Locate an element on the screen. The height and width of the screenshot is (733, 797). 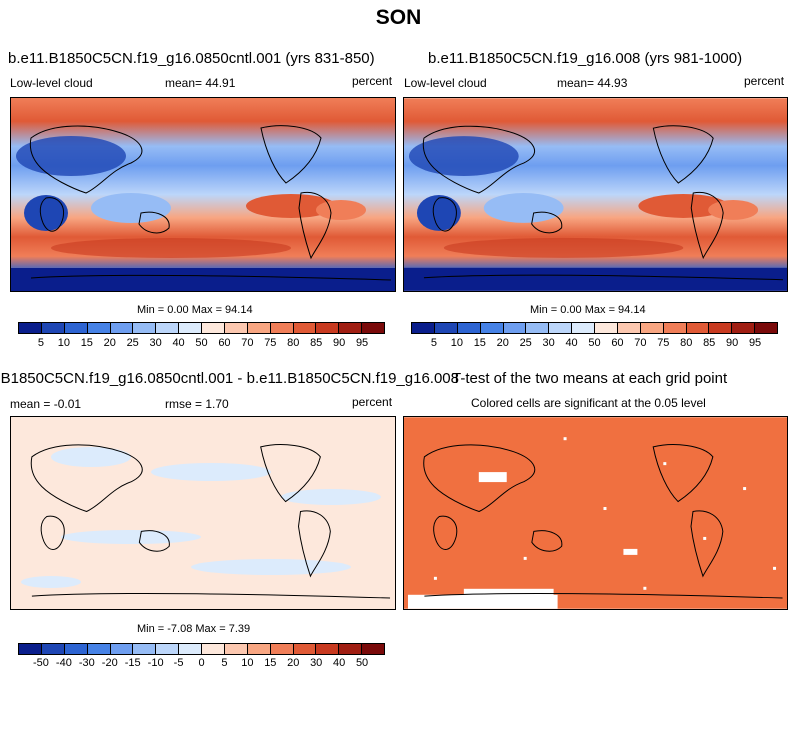
panel3-map is located at coordinates (203, 513).